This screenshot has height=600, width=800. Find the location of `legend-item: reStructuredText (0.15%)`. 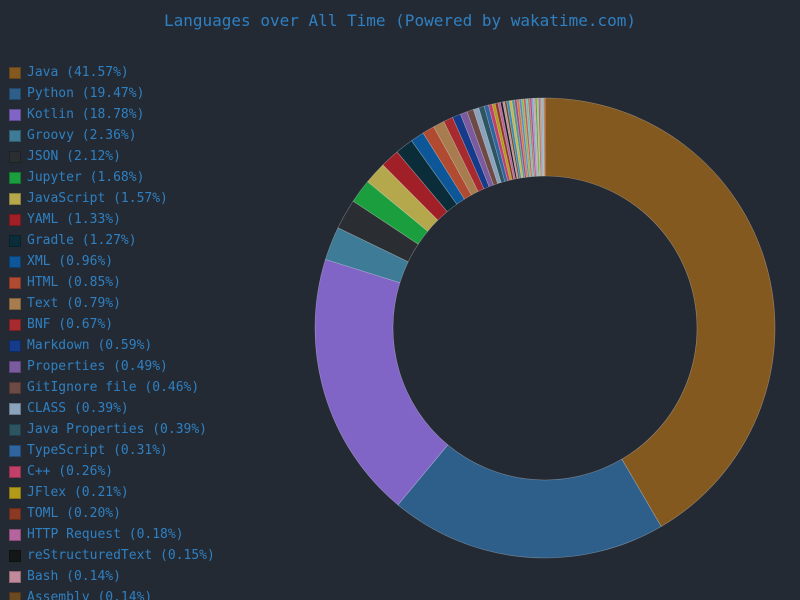

legend-item: reStructuredText (0.15%) is located at coordinates (112, 555).